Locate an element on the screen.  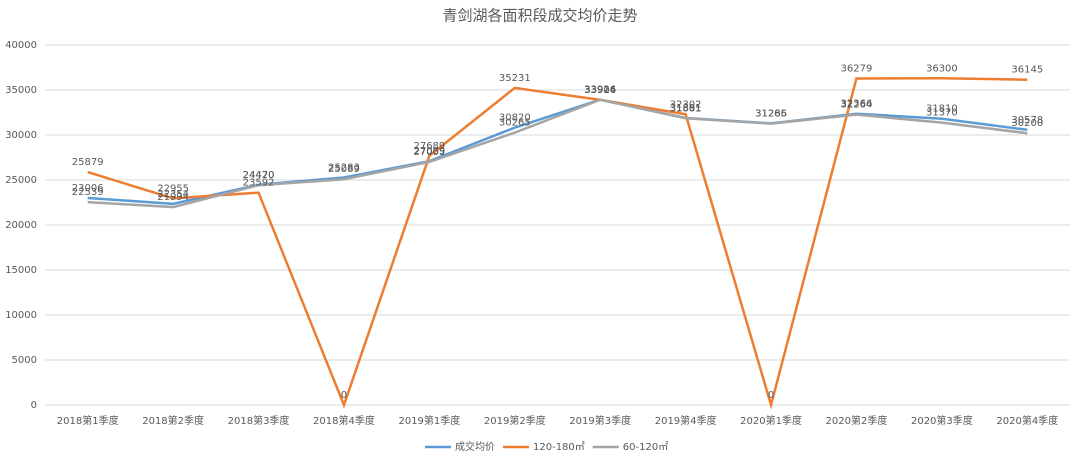
x-tick-label: 2019第1季度 is located at coordinates (429, 420).